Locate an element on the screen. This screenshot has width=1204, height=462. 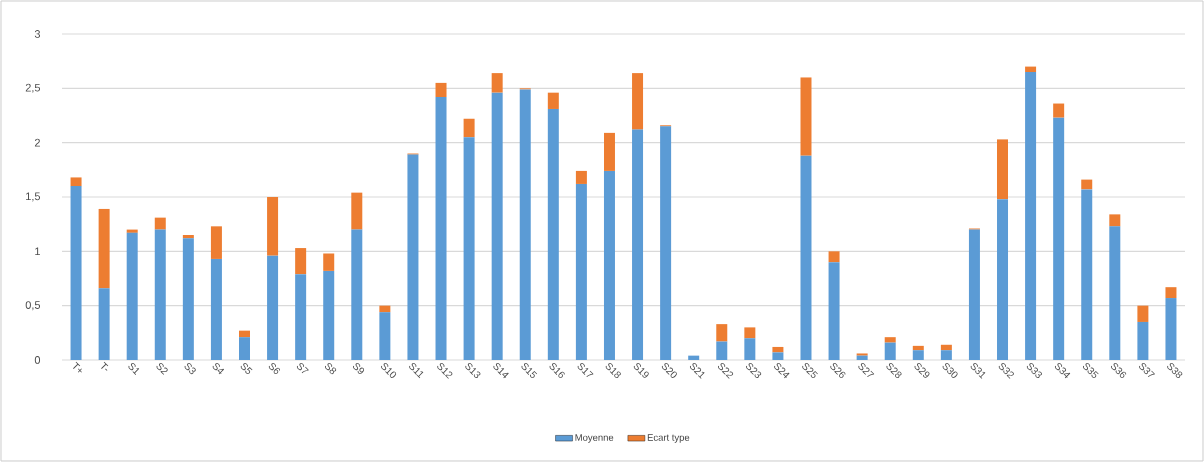
x-tick-label: S32 is located at coordinates (1006, 371).